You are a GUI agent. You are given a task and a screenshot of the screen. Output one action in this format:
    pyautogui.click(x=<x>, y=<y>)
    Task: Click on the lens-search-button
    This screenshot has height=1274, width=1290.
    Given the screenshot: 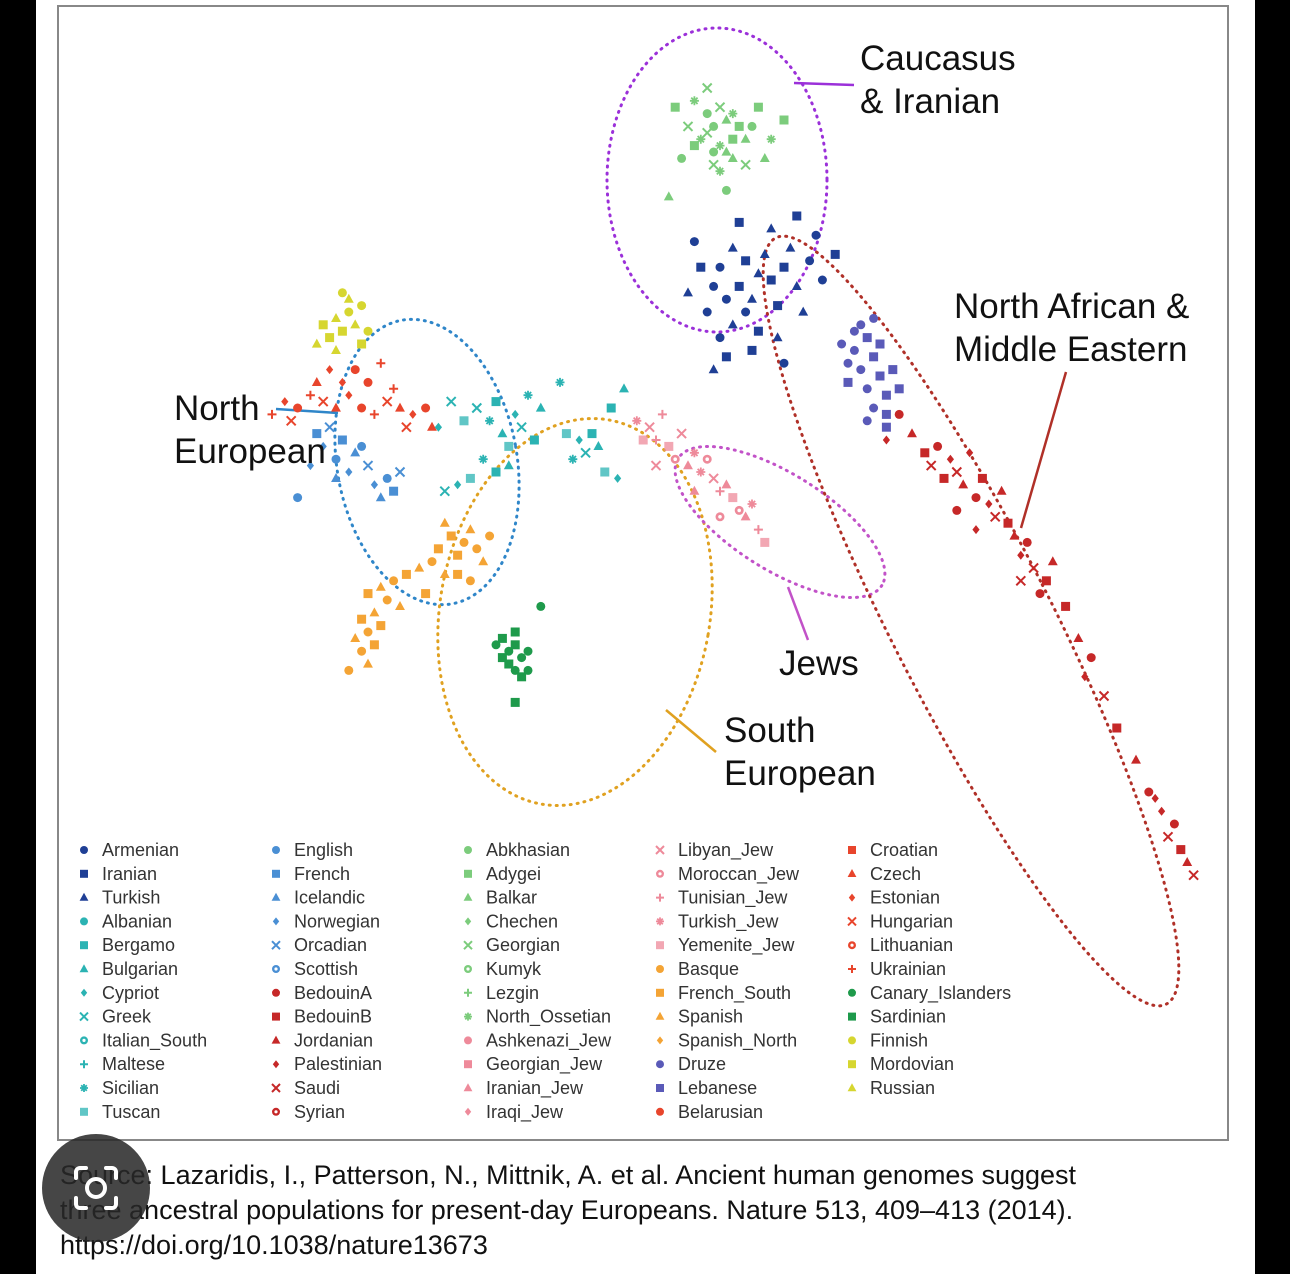 What is the action you would take?
    pyautogui.click(x=96, y=1188)
    